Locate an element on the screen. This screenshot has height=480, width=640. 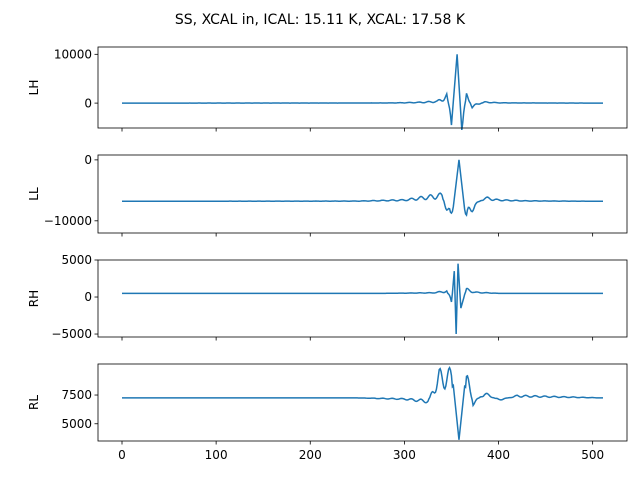
y-axis-label: LH is located at coordinates (34, 88).